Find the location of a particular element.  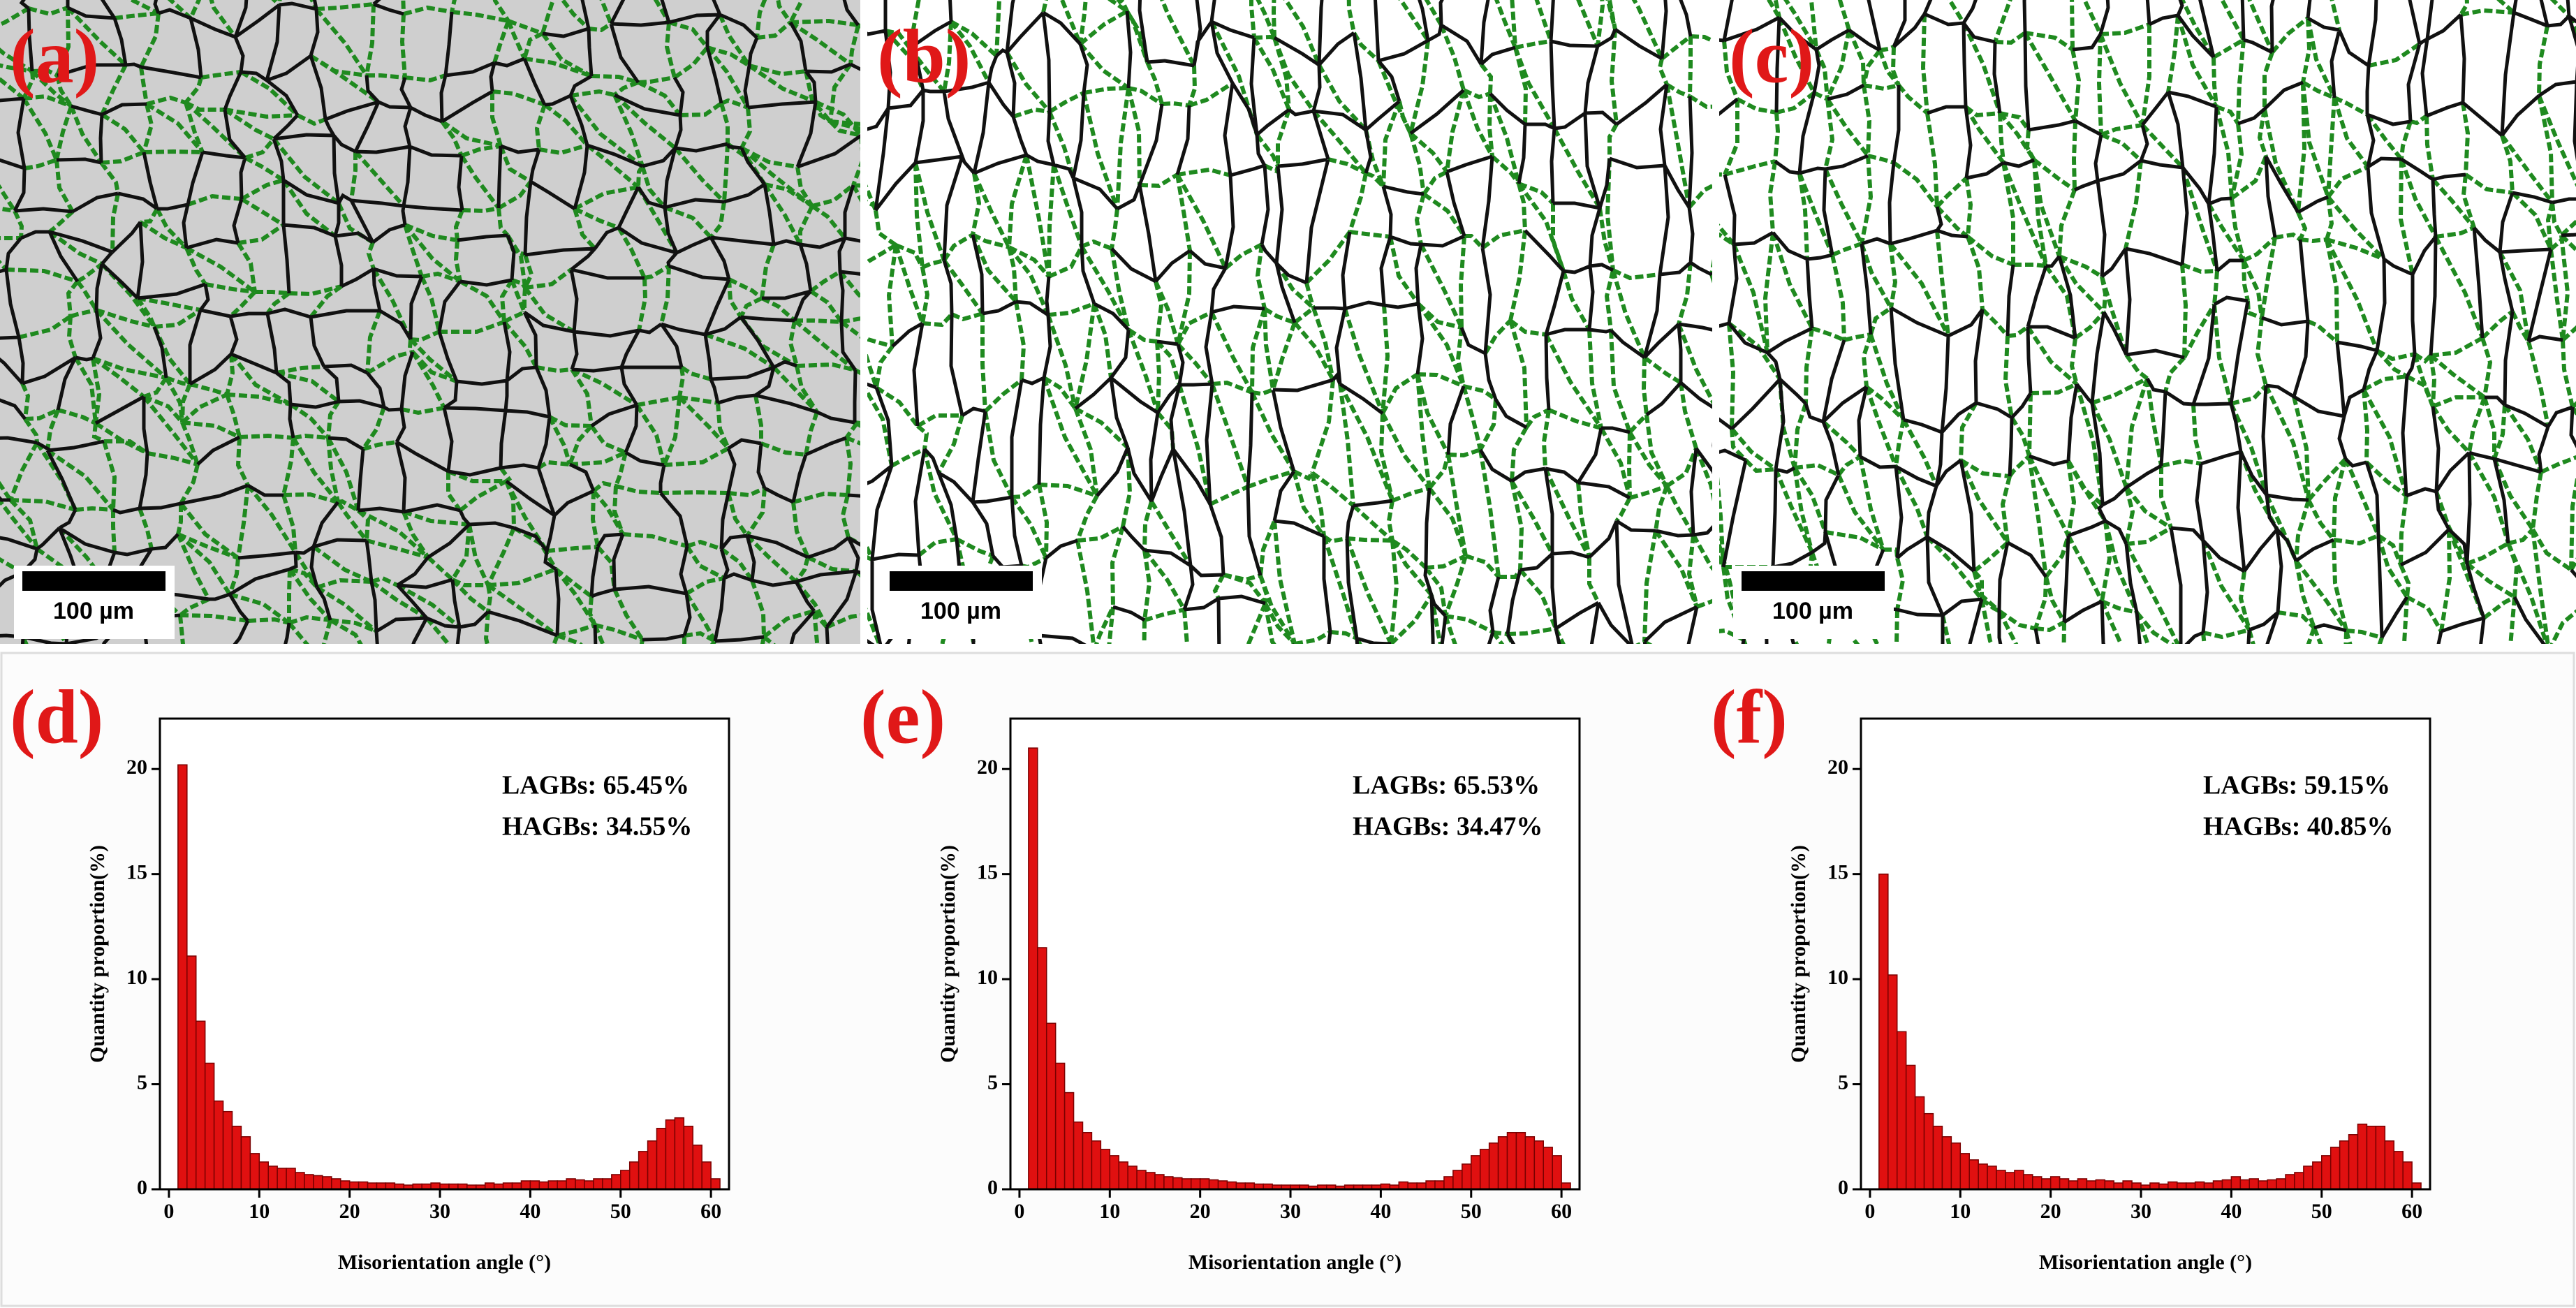

x-tick-label: 50 is located at coordinates (2321, 1212).